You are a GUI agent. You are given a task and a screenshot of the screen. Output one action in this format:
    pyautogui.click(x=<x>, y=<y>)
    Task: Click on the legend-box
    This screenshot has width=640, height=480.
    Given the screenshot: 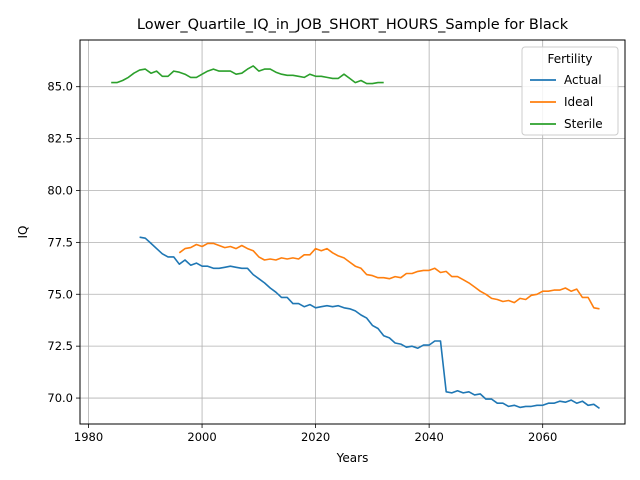 What is the action you would take?
    pyautogui.click(x=570, y=91)
    